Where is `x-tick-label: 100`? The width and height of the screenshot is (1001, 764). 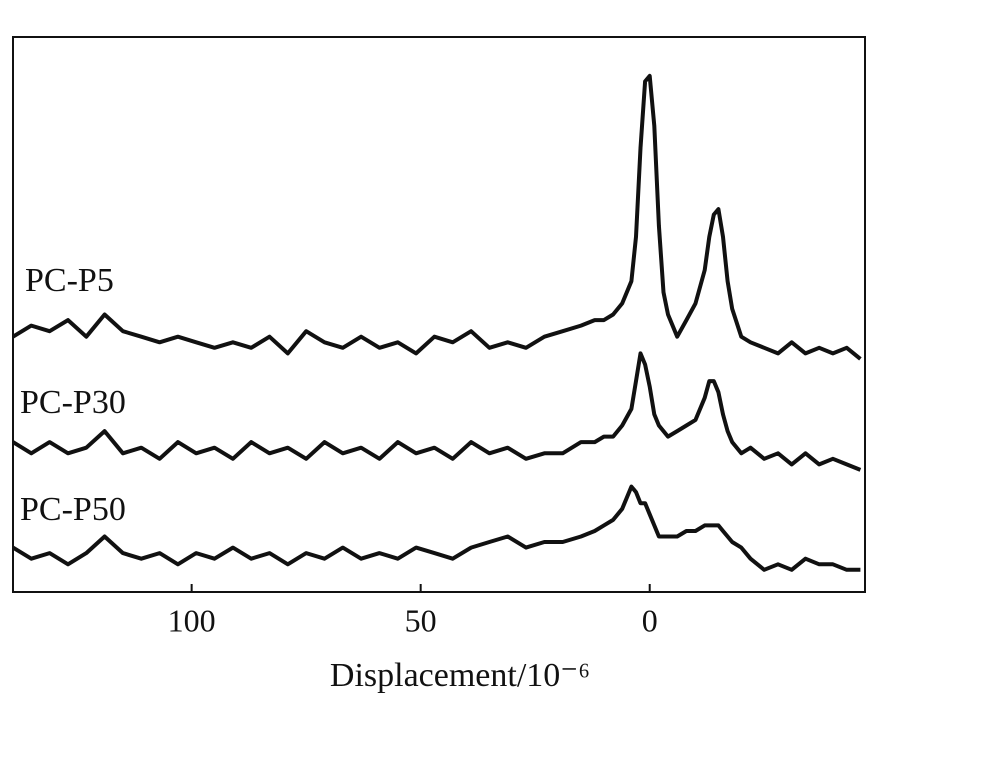
x-tick-label: 100 is located at coordinates (192, 620).